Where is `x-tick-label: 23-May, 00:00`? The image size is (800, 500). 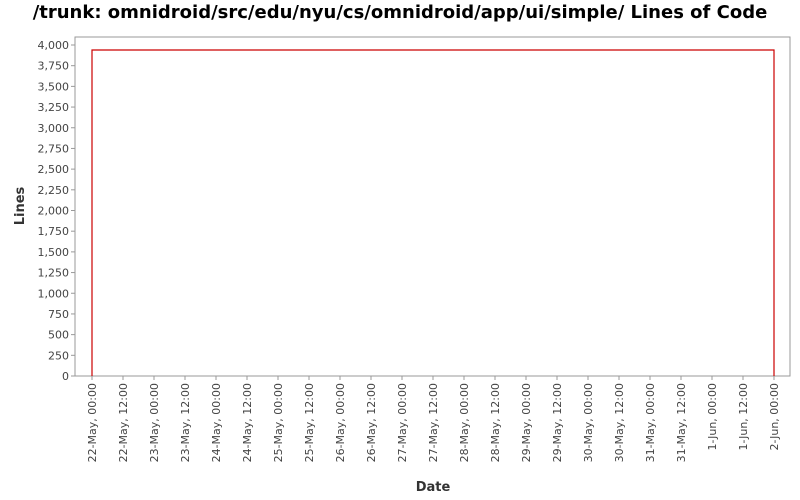 x-tick-label: 23-May, 00:00 is located at coordinates (154, 422).